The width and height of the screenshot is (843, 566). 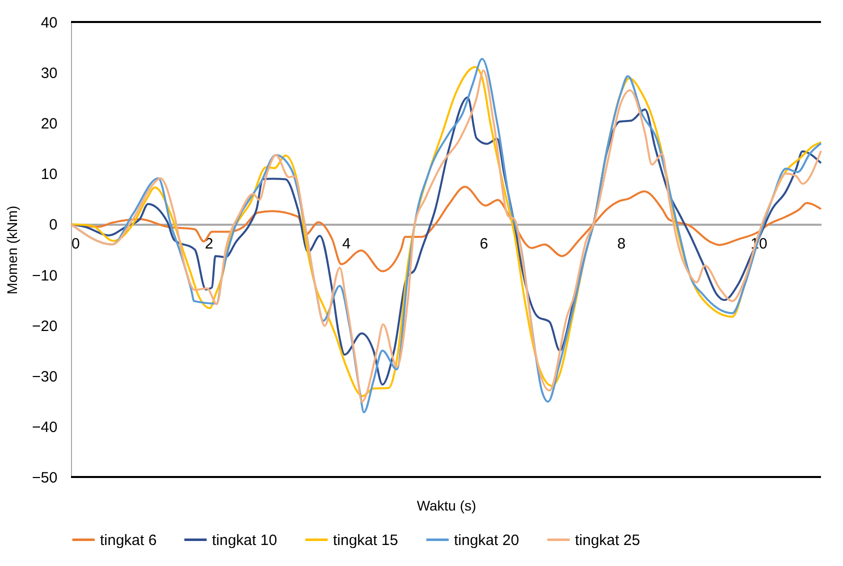 I want to click on x-tick-label: 2, so click(x=209, y=244).